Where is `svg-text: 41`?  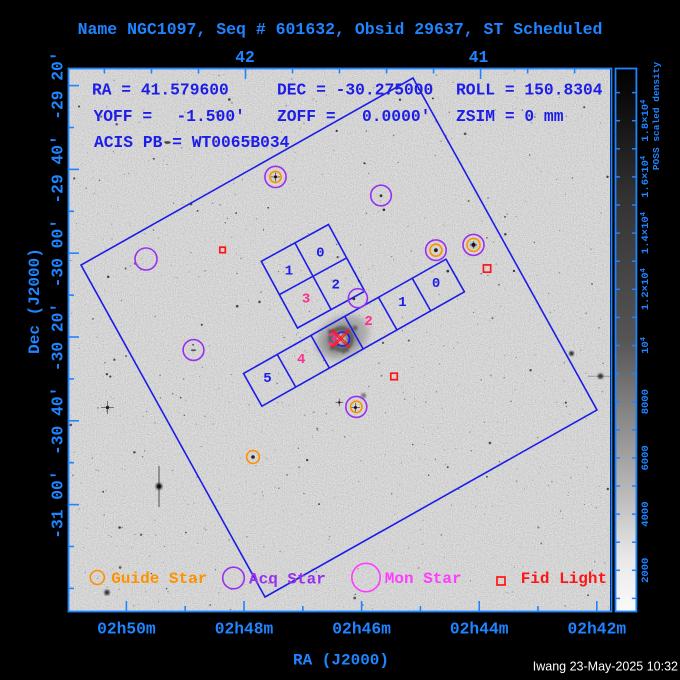 svg-text: 41 is located at coordinates (479, 57).